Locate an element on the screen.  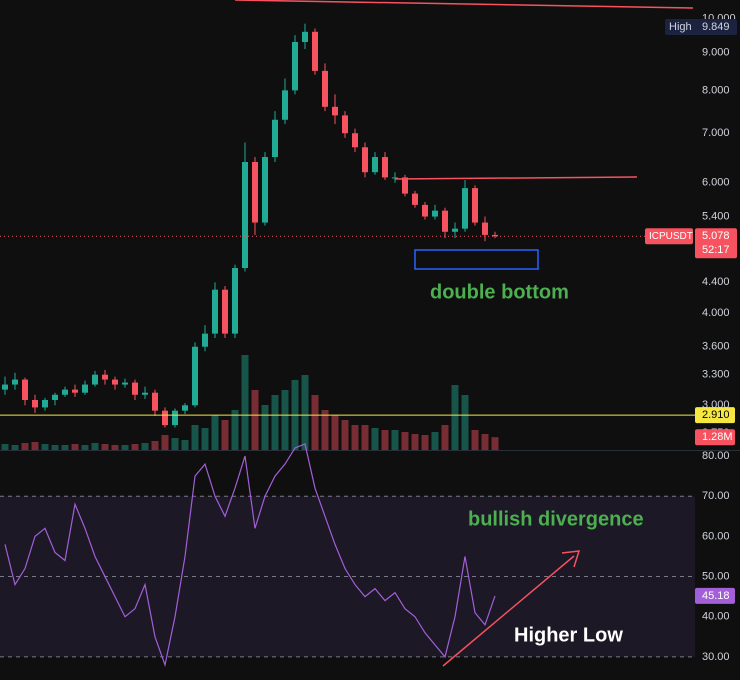
rsi-value: 45.18 is located at coordinates (716, 596).